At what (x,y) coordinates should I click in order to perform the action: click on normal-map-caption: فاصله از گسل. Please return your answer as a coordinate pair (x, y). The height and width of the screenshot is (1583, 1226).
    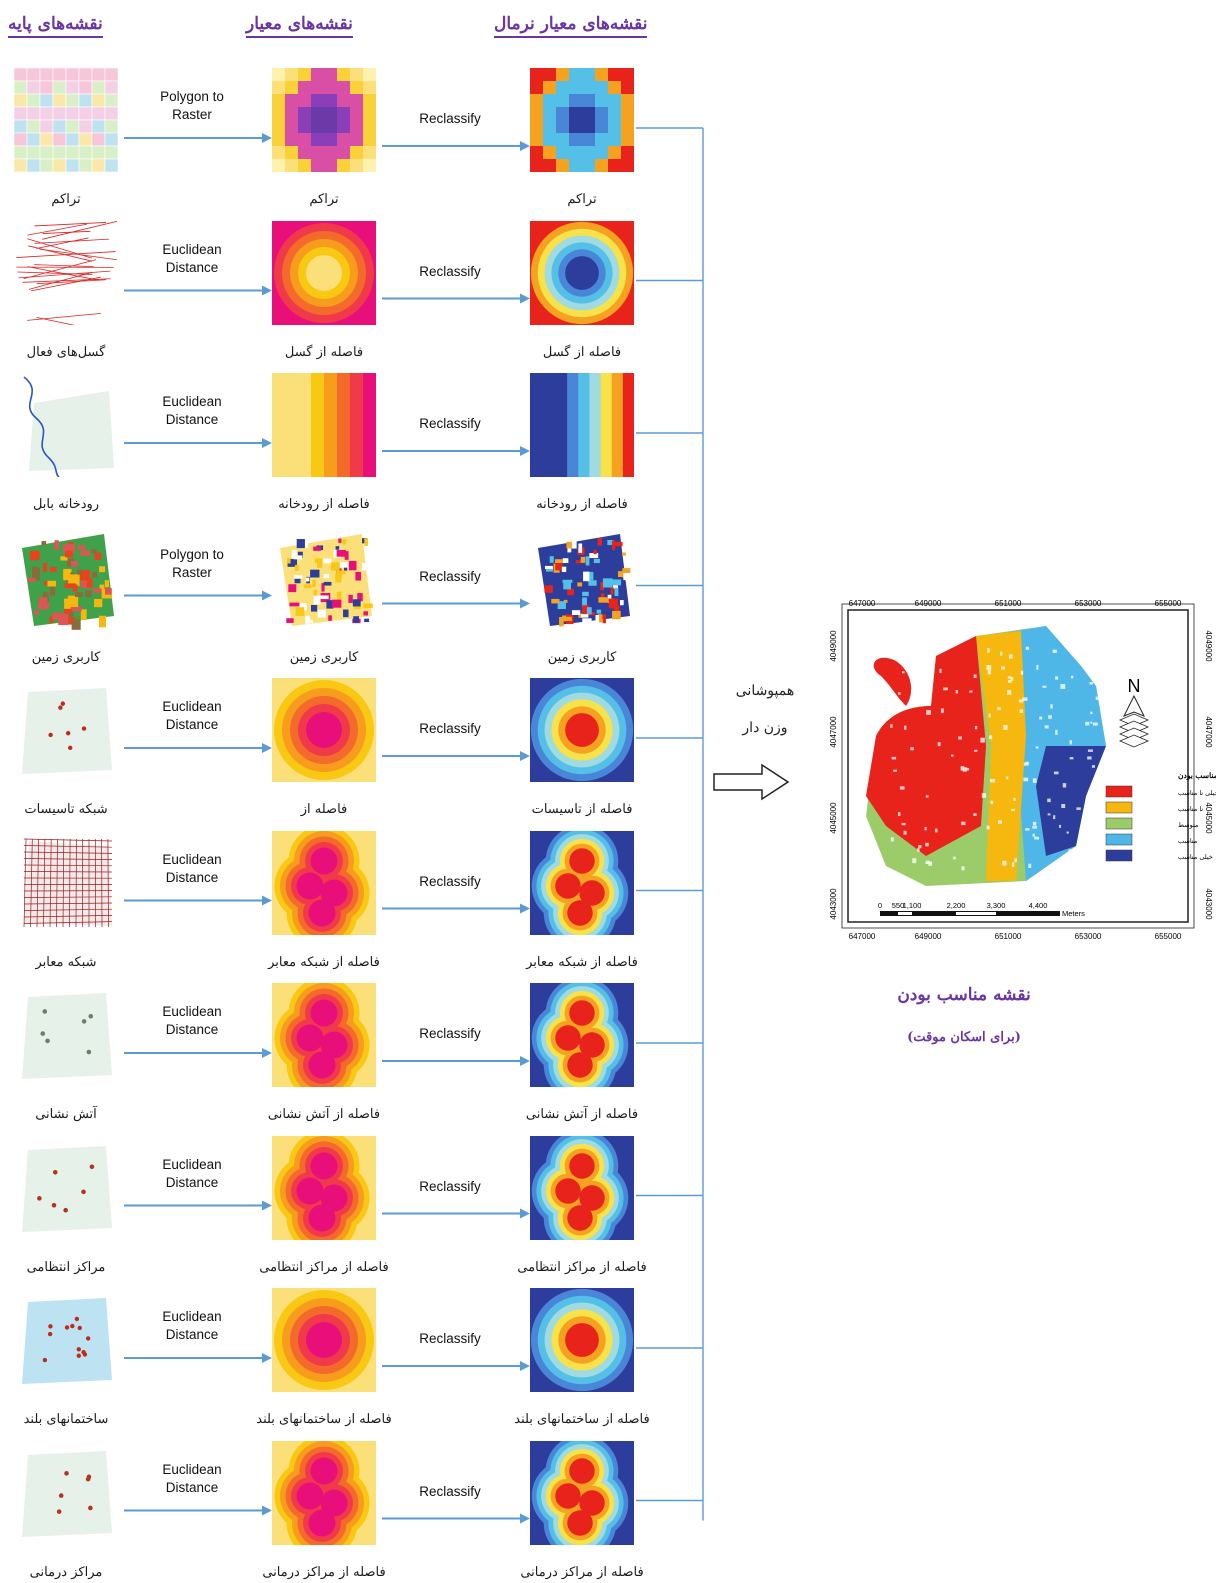
    Looking at the image, I should click on (582, 352).